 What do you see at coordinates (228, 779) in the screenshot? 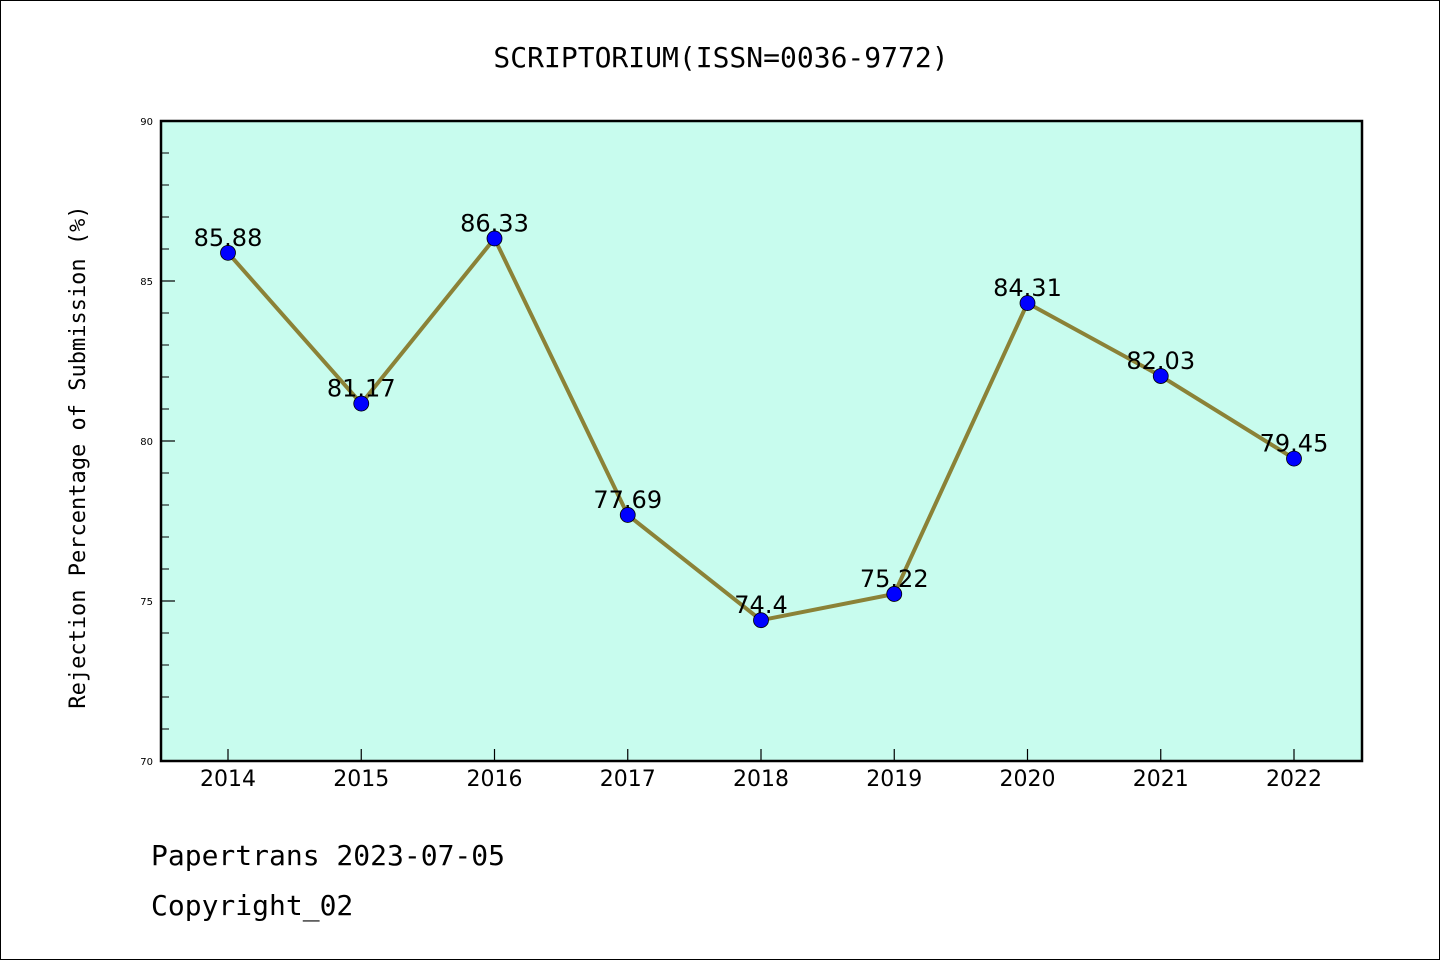
I see `x-tick-label: 2014` at bounding box center [228, 779].